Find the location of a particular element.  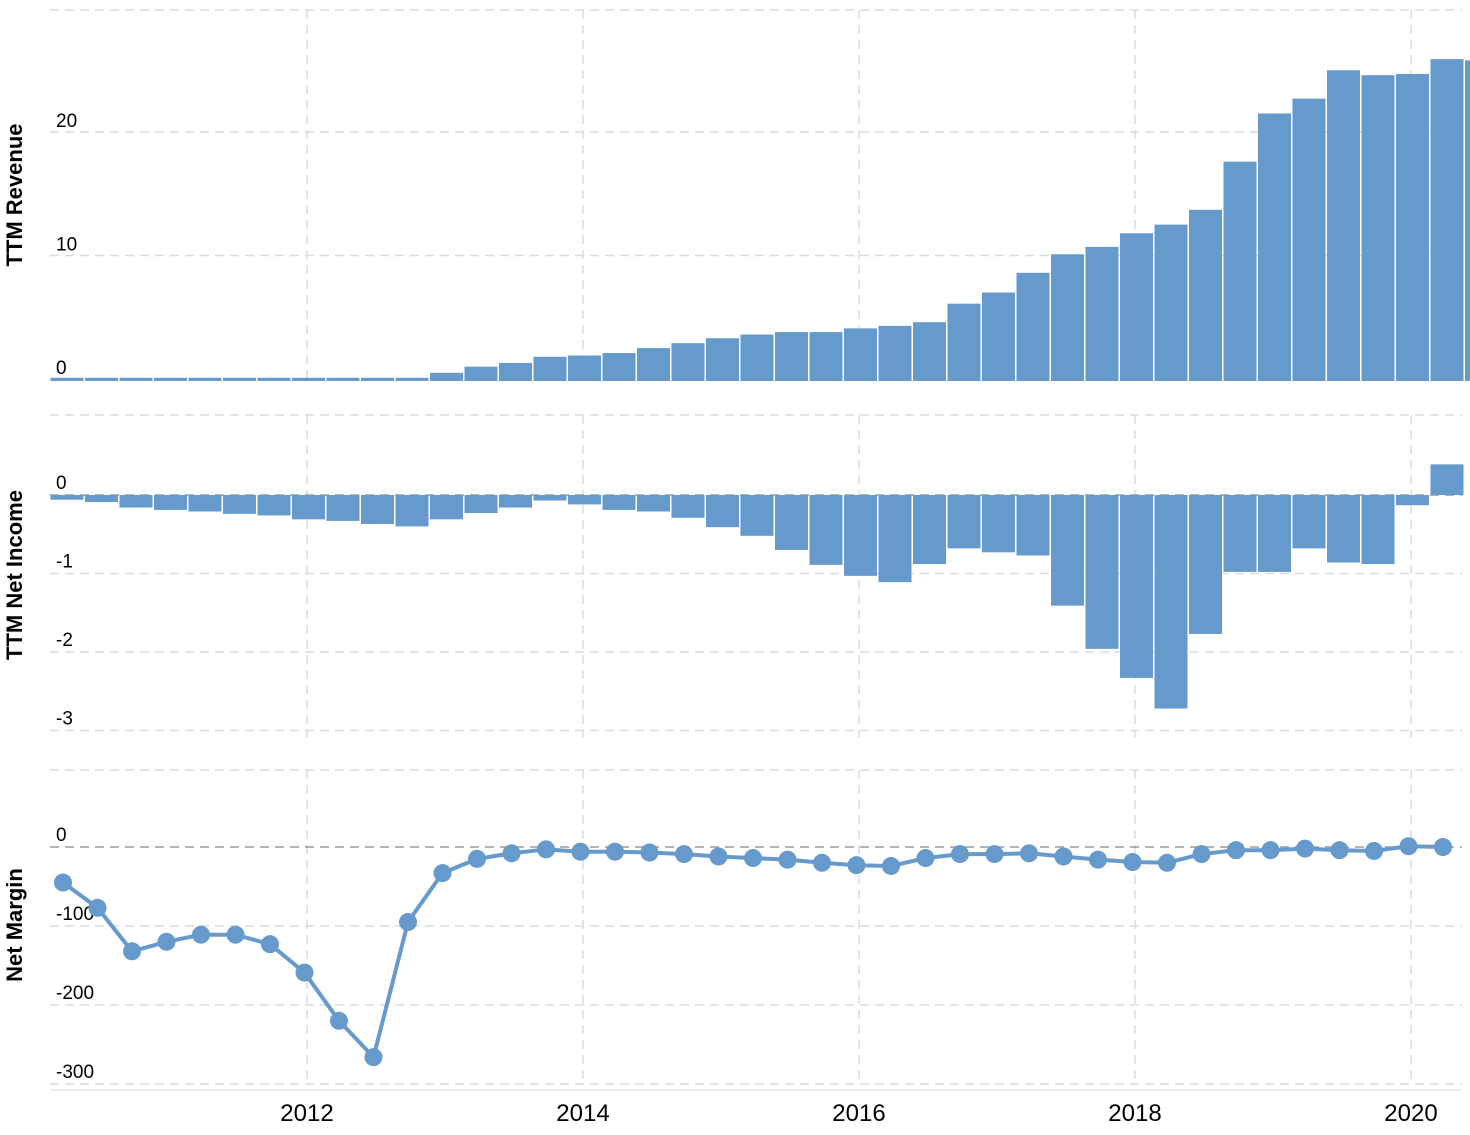

y-tick-label: -2 is located at coordinates (64, 640).